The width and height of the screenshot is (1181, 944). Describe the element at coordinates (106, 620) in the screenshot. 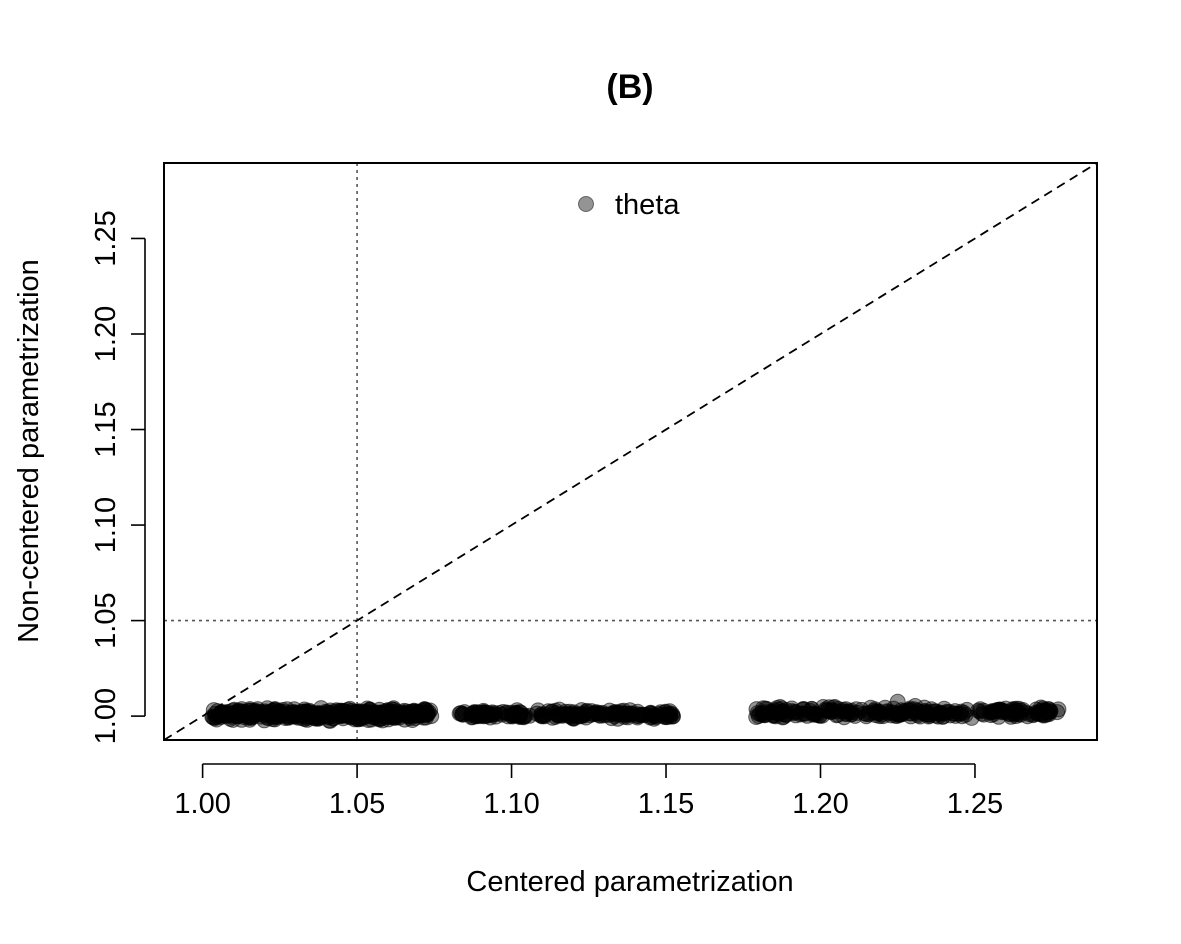

I see `y-tick-label: 1.05` at that location.